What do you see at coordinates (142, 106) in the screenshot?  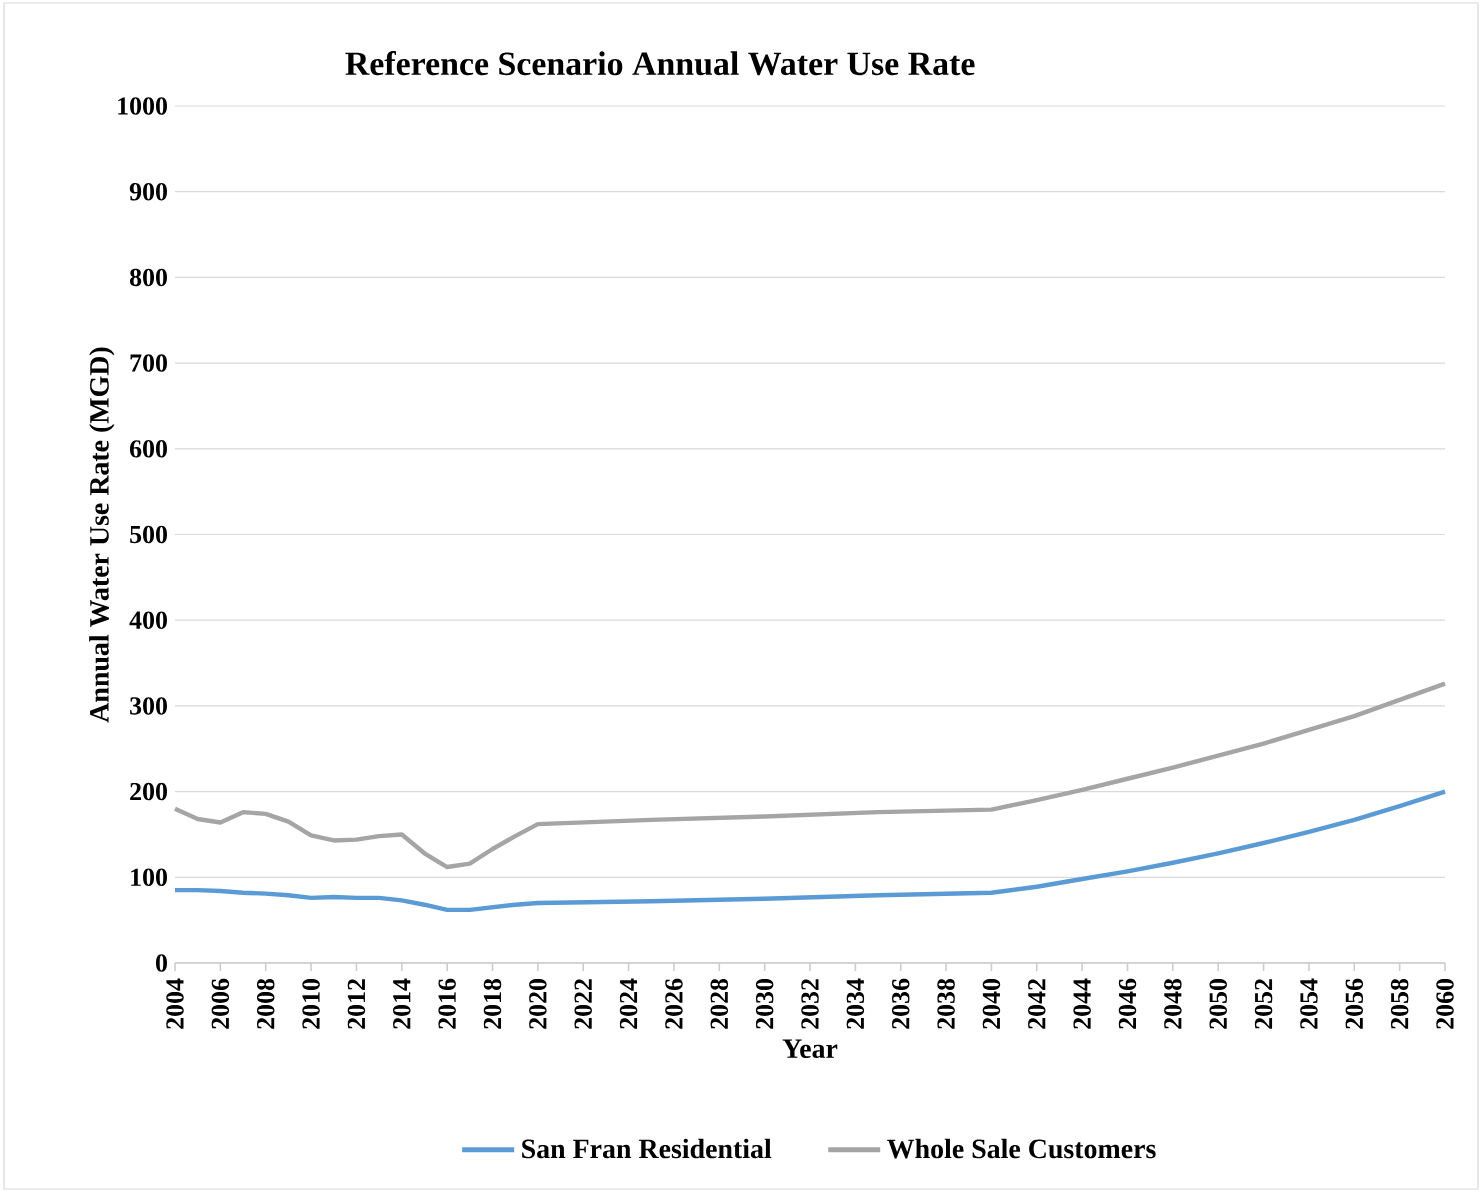 I see `y-tick-label: 1000` at bounding box center [142, 106].